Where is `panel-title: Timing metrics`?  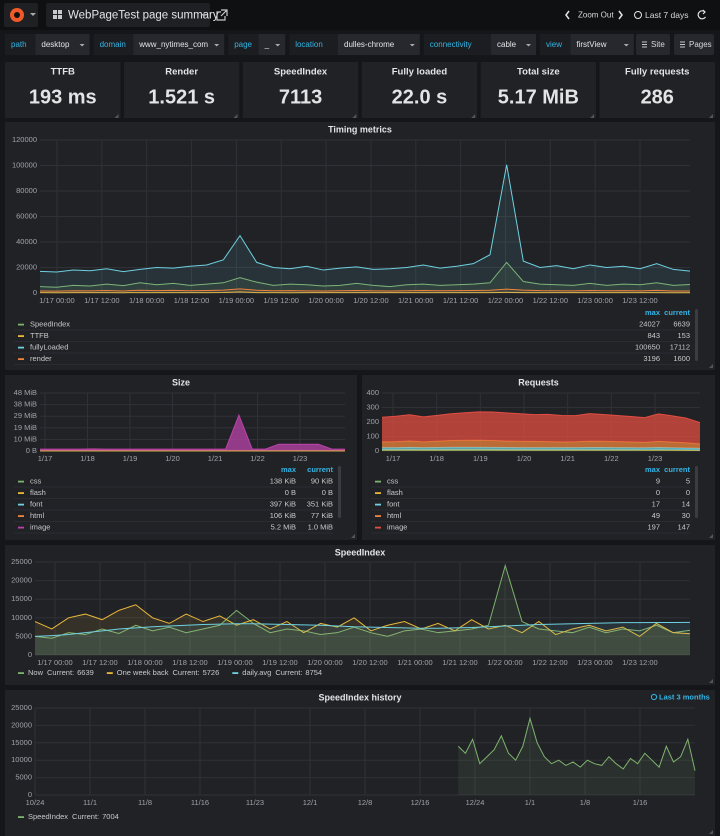
panel-title: Timing metrics is located at coordinates (360, 129).